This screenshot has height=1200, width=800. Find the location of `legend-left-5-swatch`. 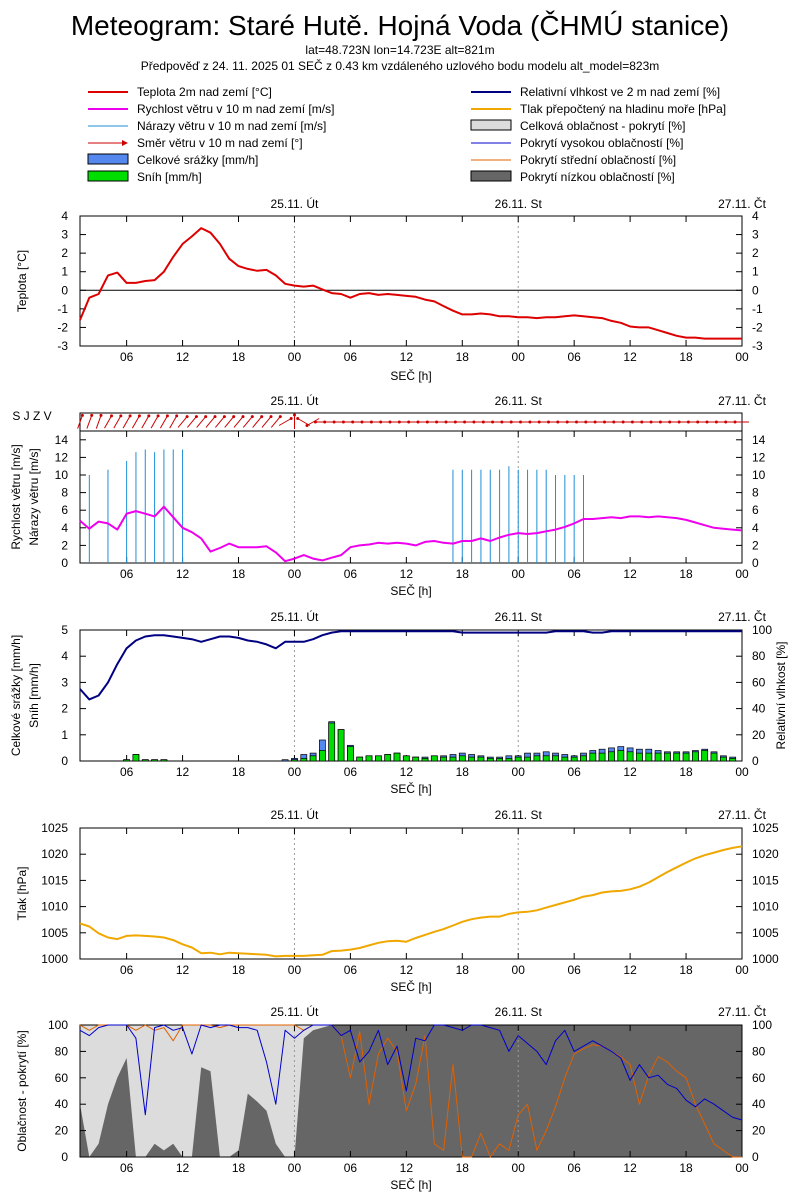

legend-left-5-swatch is located at coordinates (108, 176).